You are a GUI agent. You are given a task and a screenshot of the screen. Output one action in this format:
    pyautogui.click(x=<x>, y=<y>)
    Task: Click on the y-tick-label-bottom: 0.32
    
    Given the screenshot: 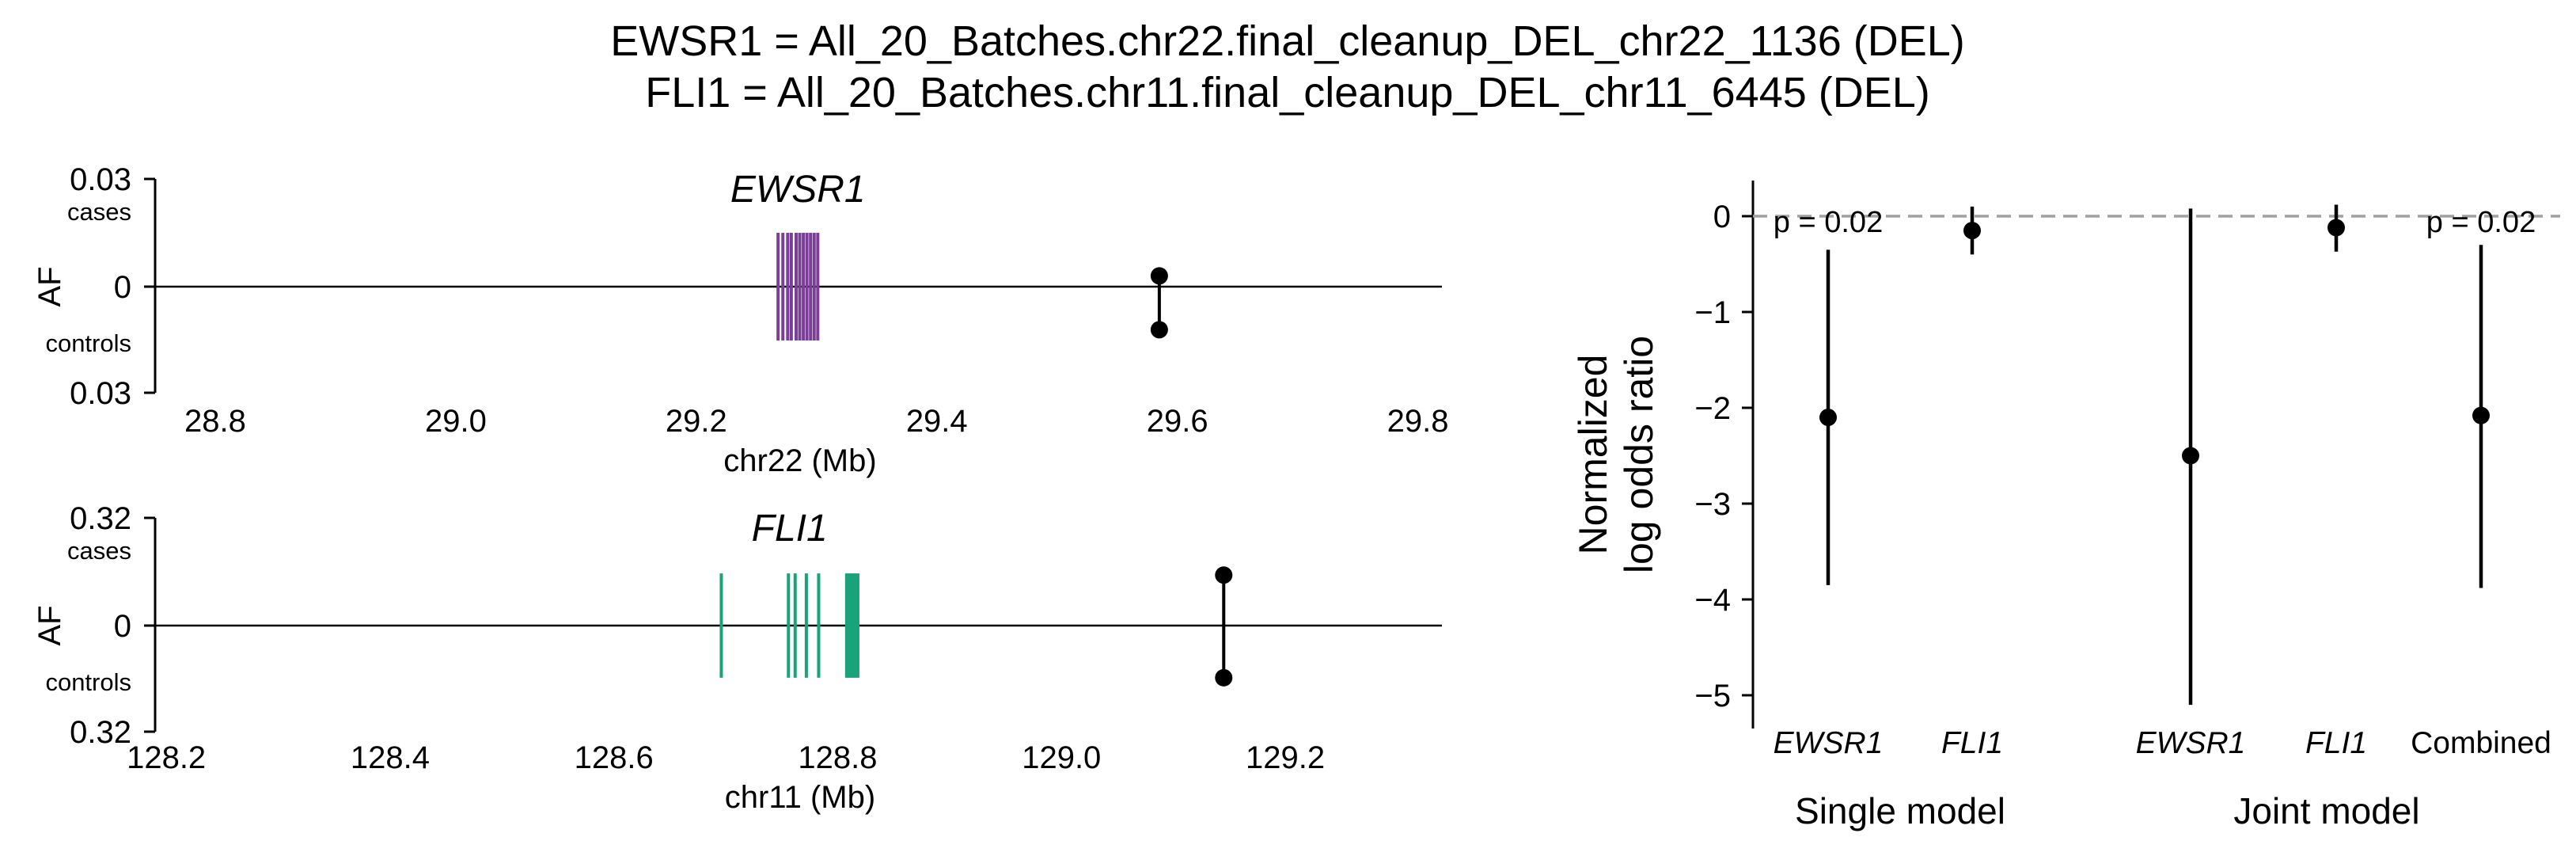 What is the action you would take?
    pyautogui.click(x=100, y=732)
    